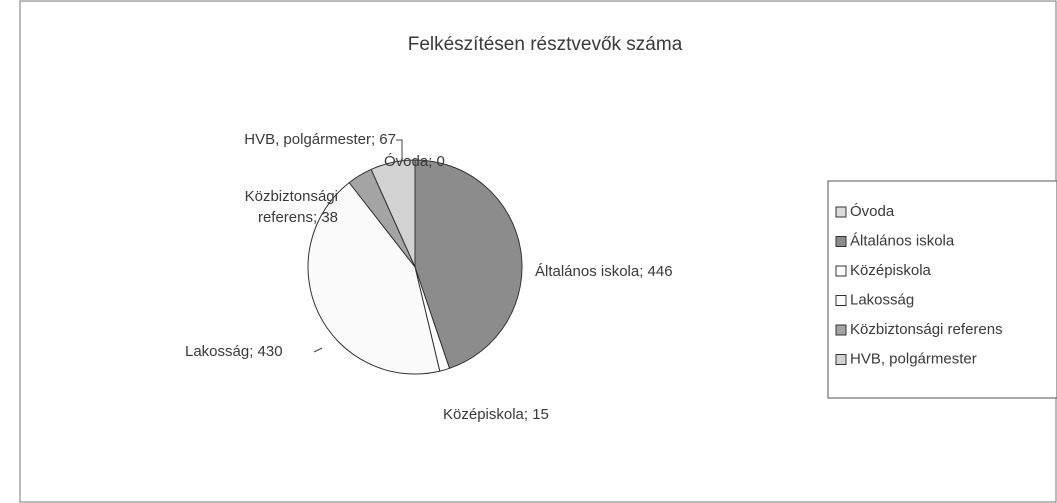 The height and width of the screenshot is (503, 1057). Describe the element at coordinates (604, 271) in the screenshot. I see `data-label: Általános iskola; 446` at that location.